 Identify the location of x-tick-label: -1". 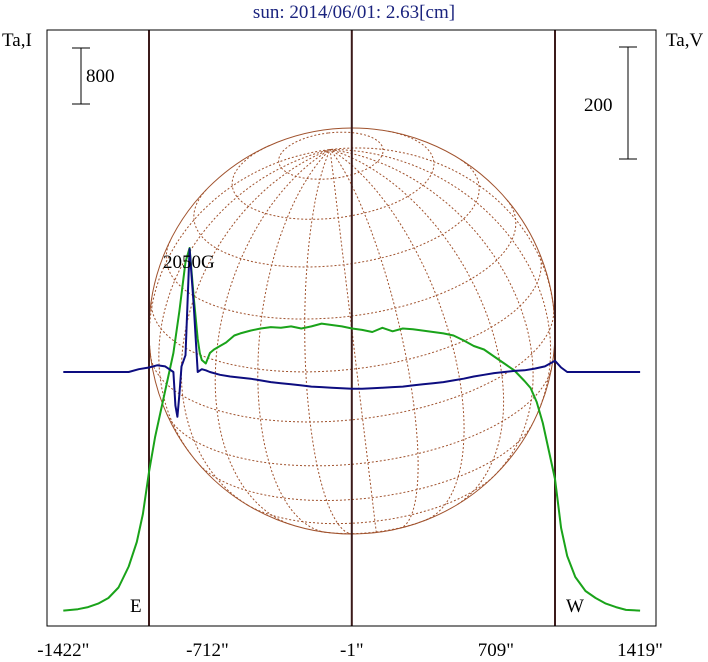
(352, 650).